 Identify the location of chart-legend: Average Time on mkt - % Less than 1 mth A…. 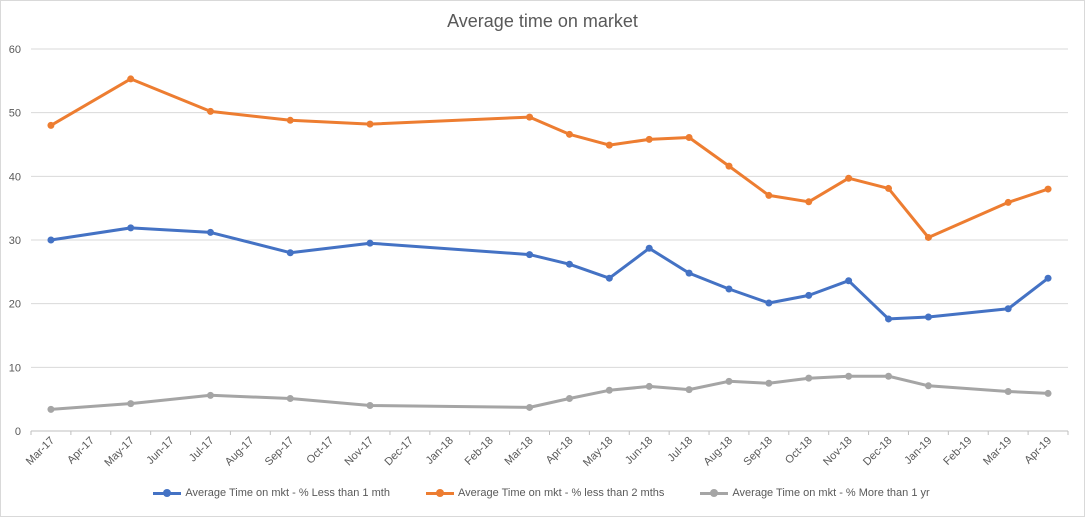
(541, 493).